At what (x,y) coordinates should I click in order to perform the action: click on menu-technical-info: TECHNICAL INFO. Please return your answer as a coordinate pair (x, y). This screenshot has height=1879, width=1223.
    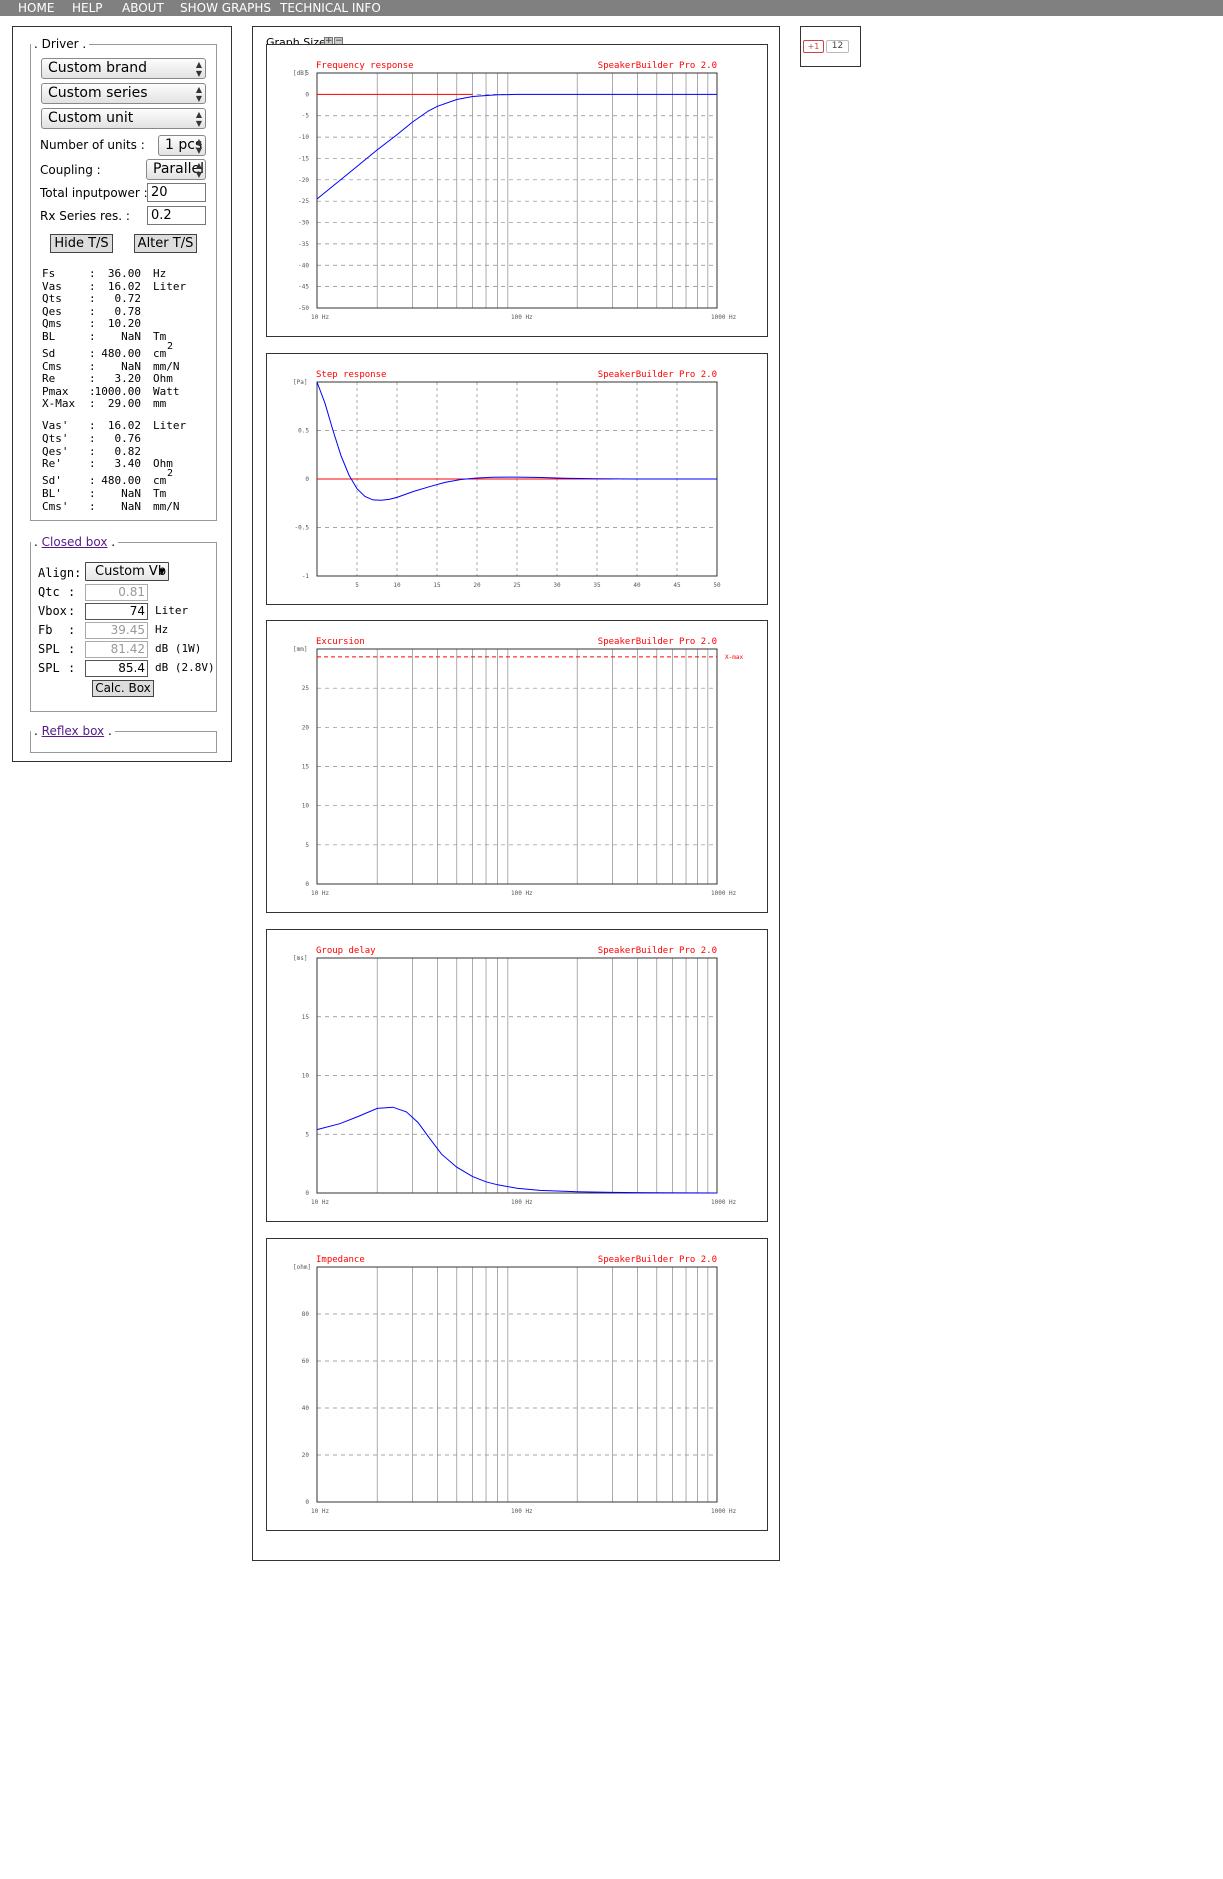
    Looking at the image, I should click on (330, 8).